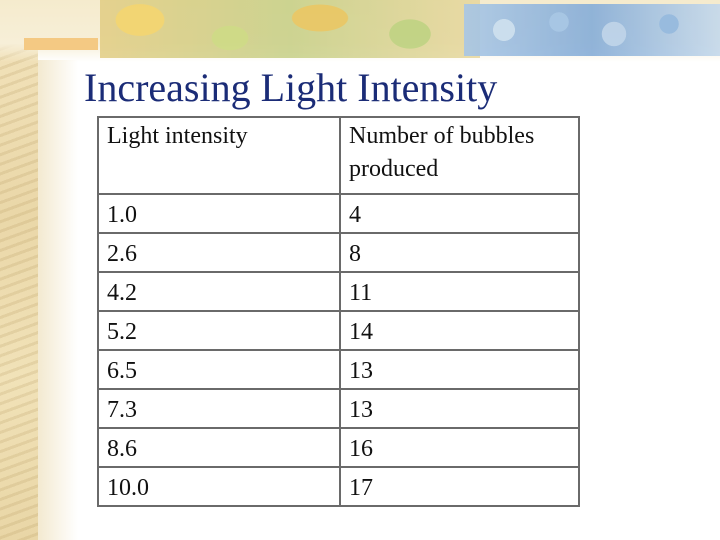  I want to click on column-header: Light intensity, so click(219, 155).